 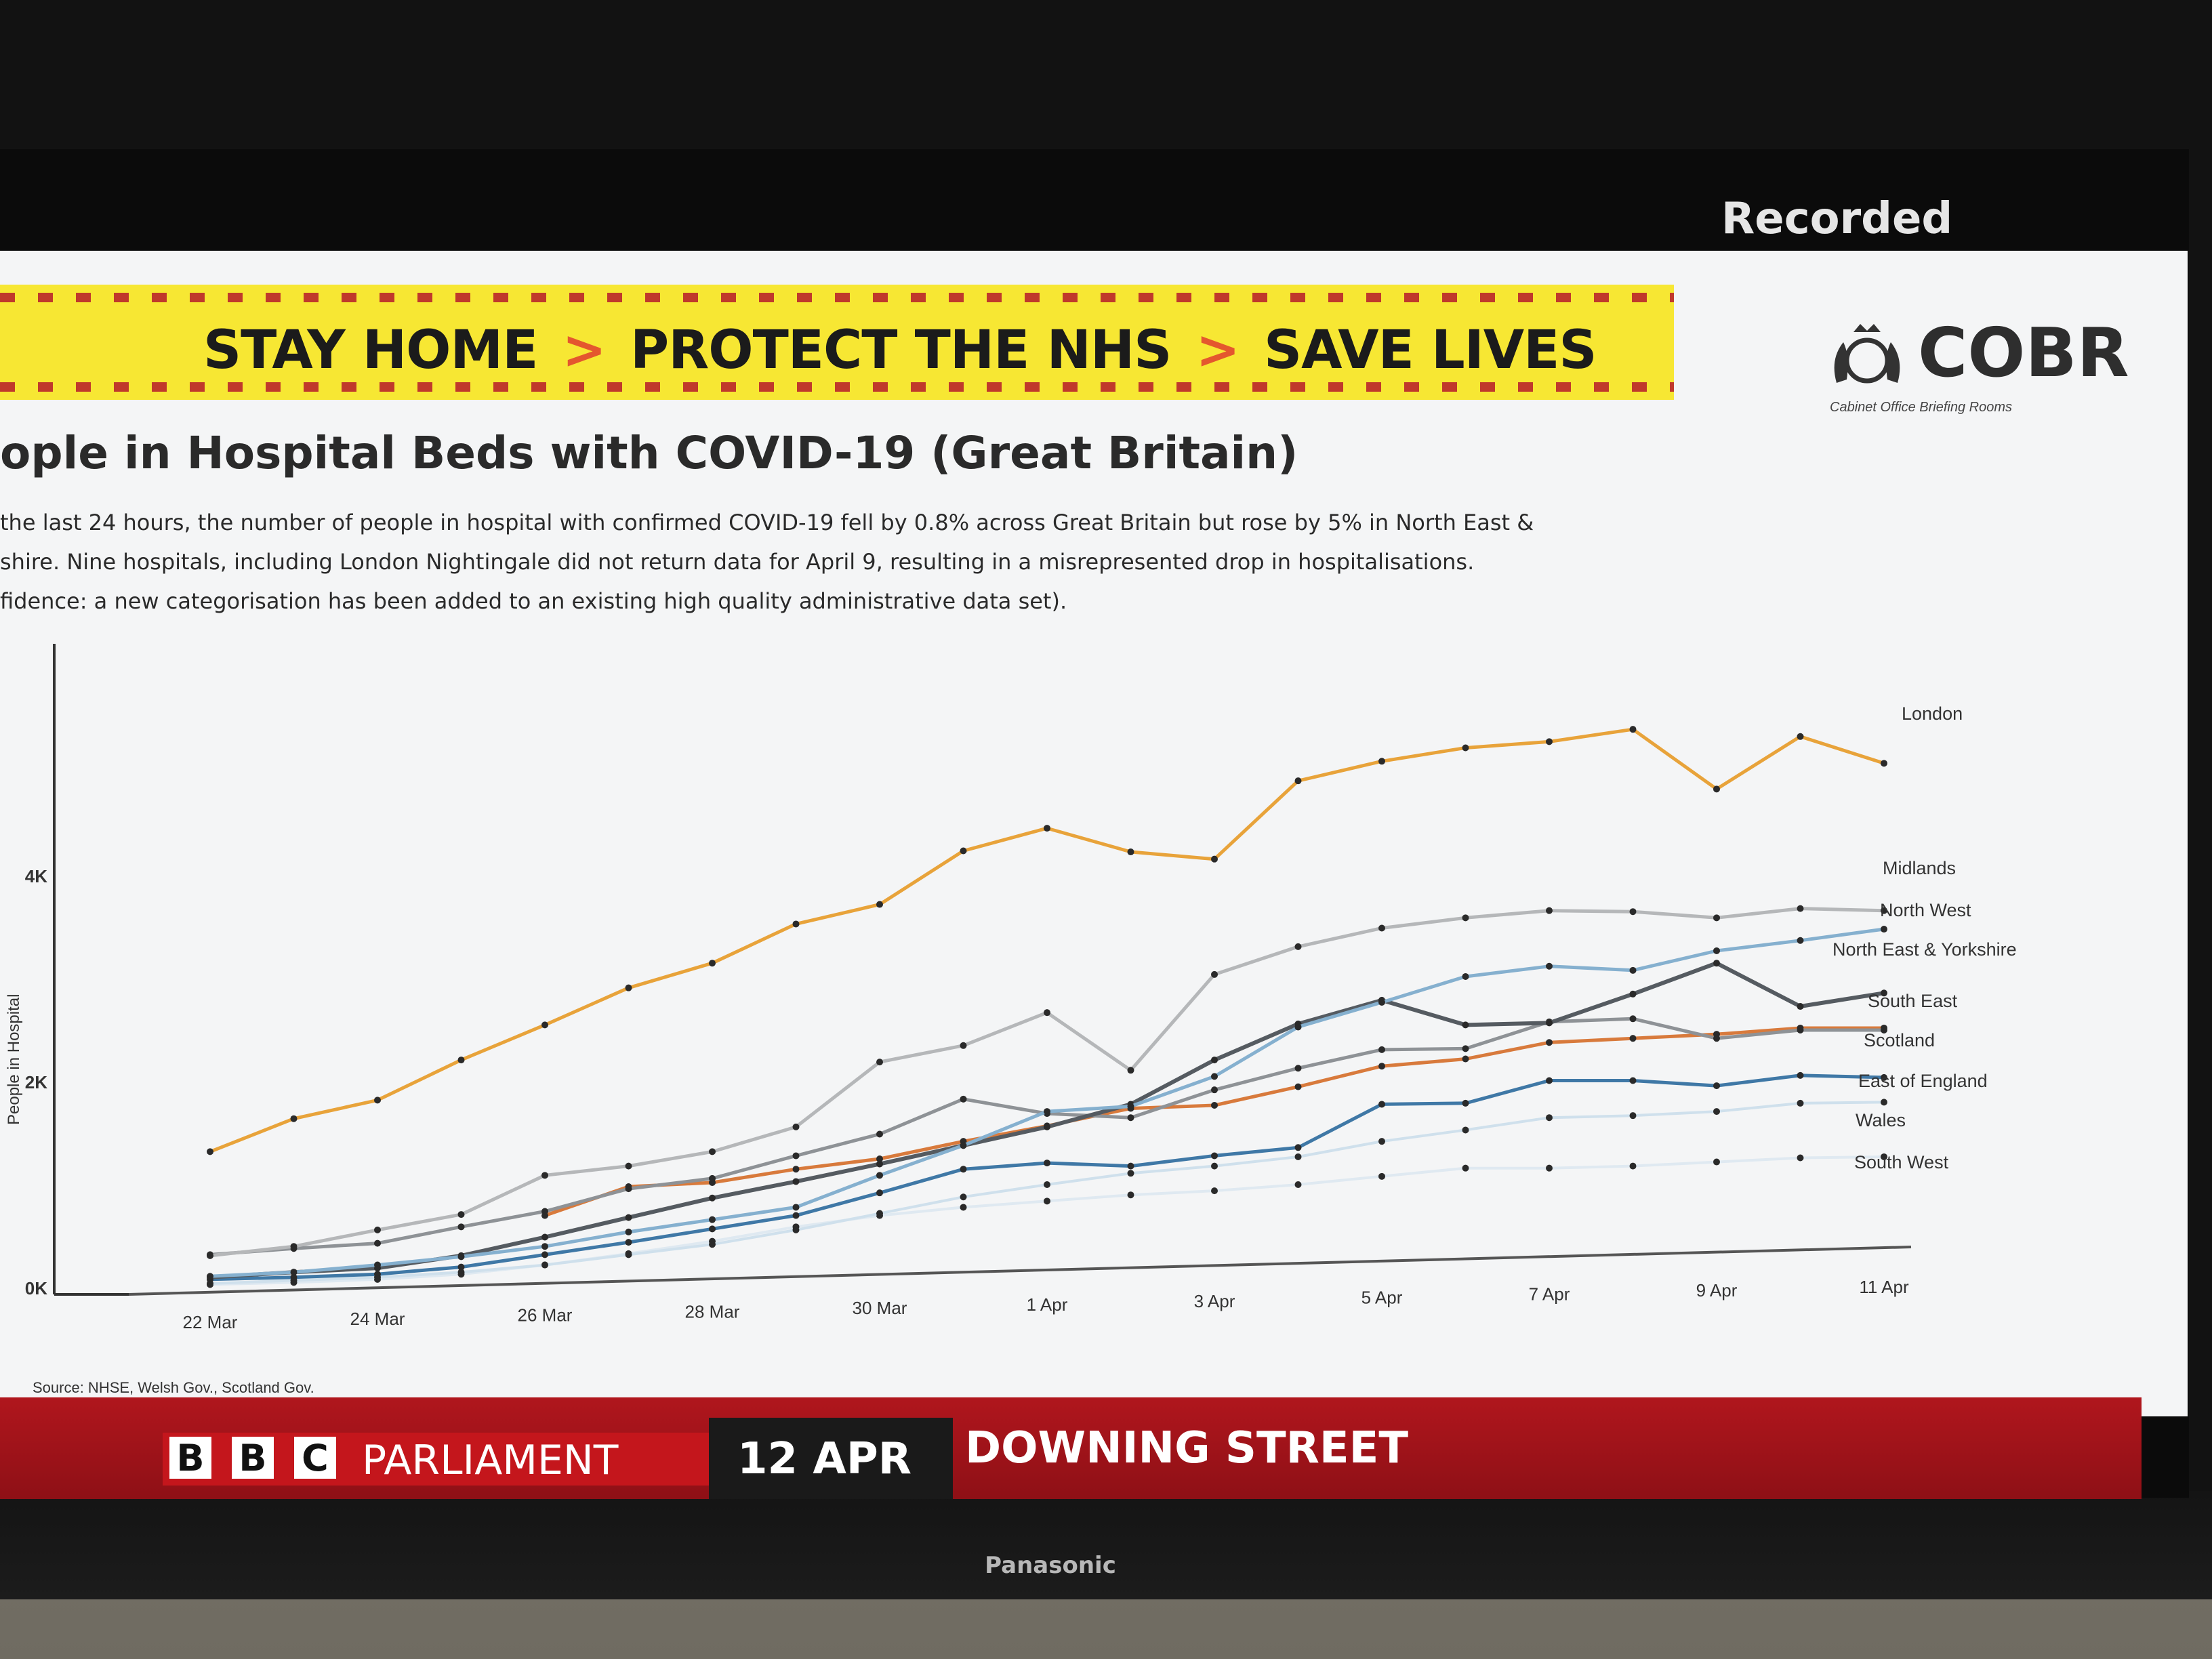 What do you see at coordinates (713, 1311) in the screenshot?
I see `x-tick-label: 28 Mar` at bounding box center [713, 1311].